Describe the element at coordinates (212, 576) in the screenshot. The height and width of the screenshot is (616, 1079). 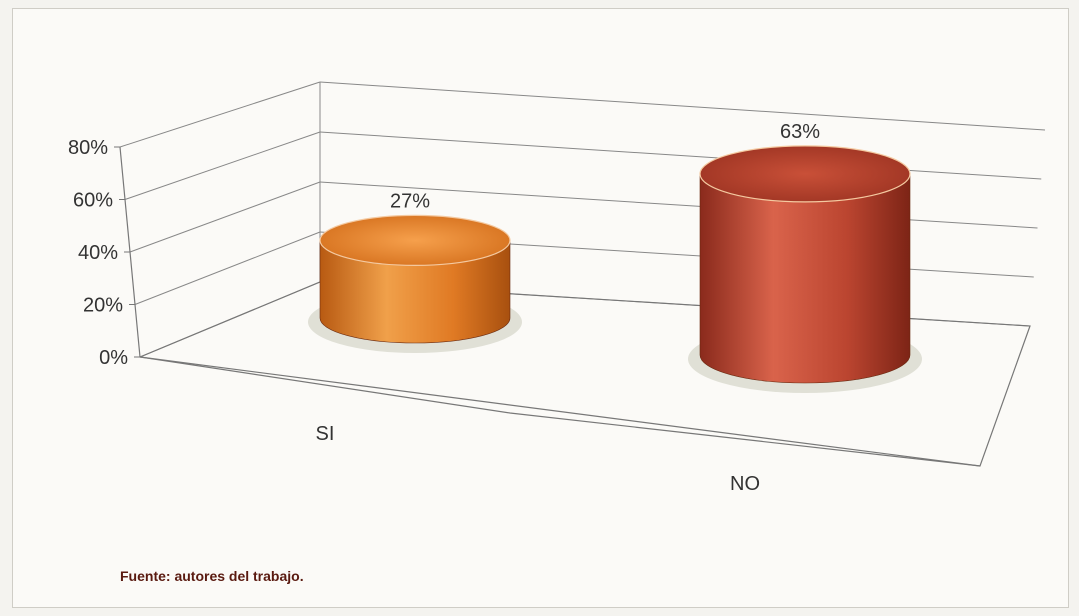
I see `source-note: Fuente: autores del trabajo.` at that location.